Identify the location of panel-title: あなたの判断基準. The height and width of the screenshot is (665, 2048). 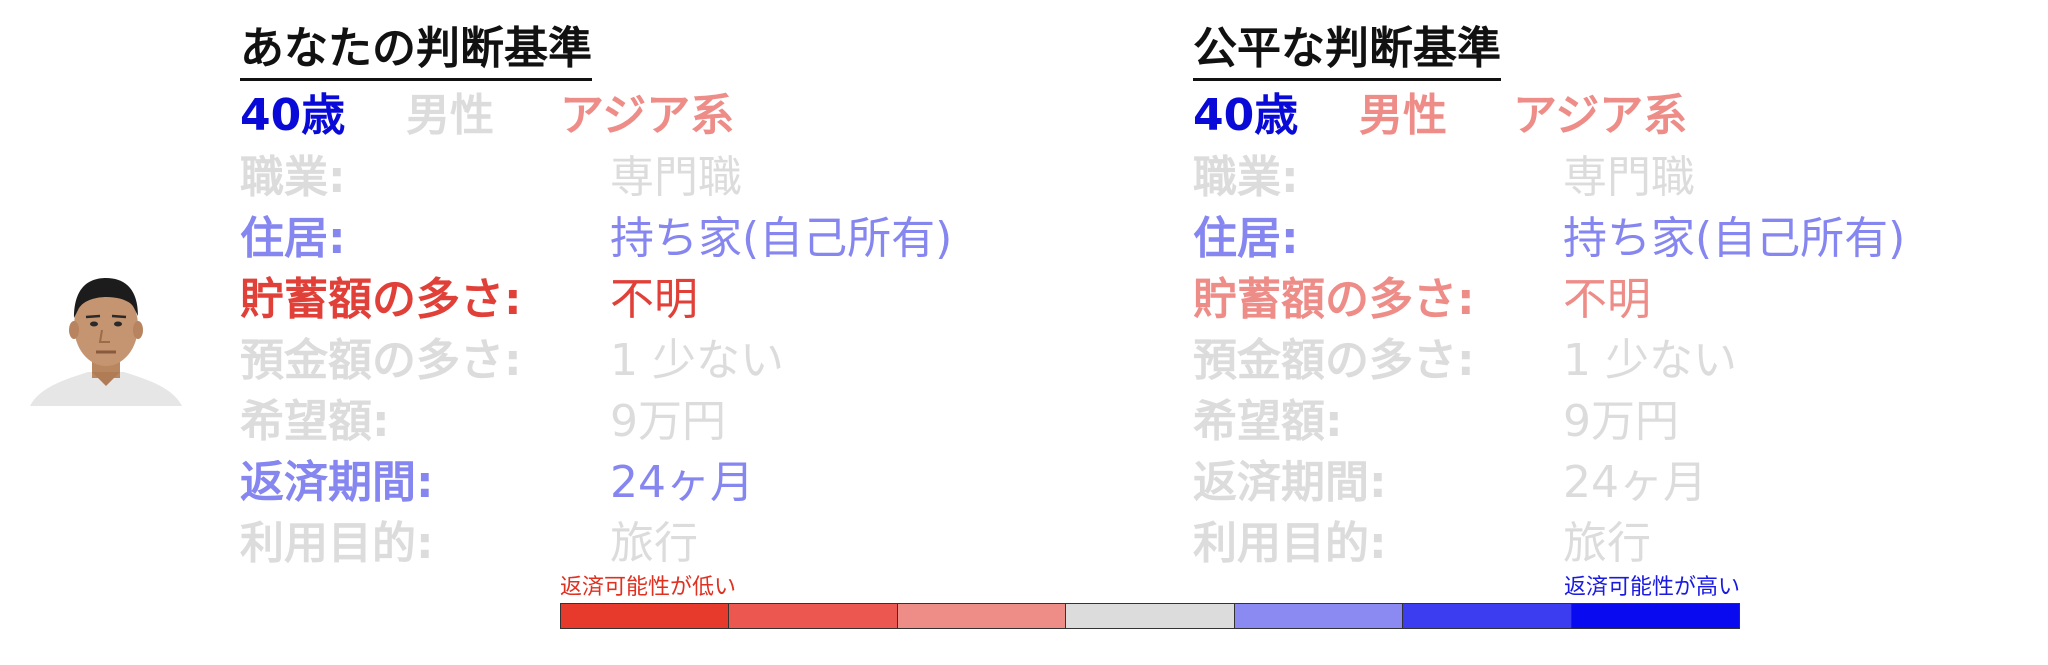
(416, 50).